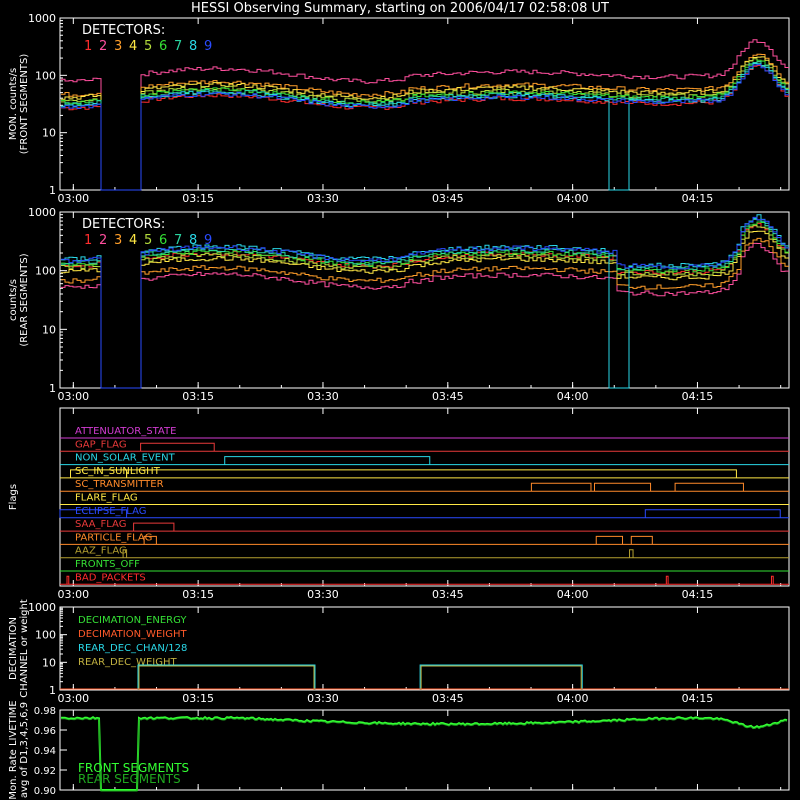 This screenshot has height=800, width=800. What do you see at coordinates (127, 662) in the screenshot?
I see `decimation-legend-item: REAR_DEC_WEIGHT` at bounding box center [127, 662].